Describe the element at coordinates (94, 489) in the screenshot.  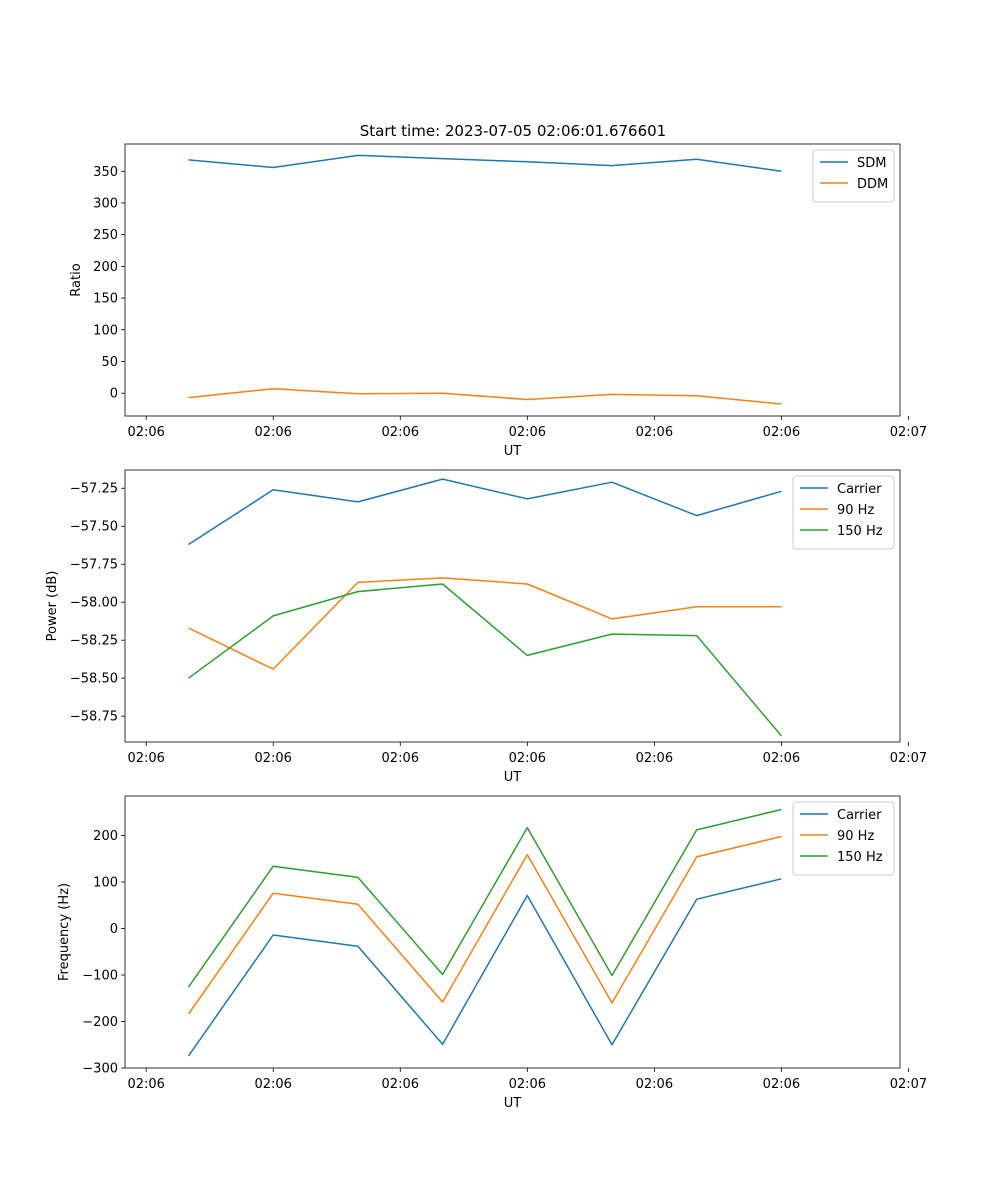
I see `y-tick-label: −57.25` at that location.